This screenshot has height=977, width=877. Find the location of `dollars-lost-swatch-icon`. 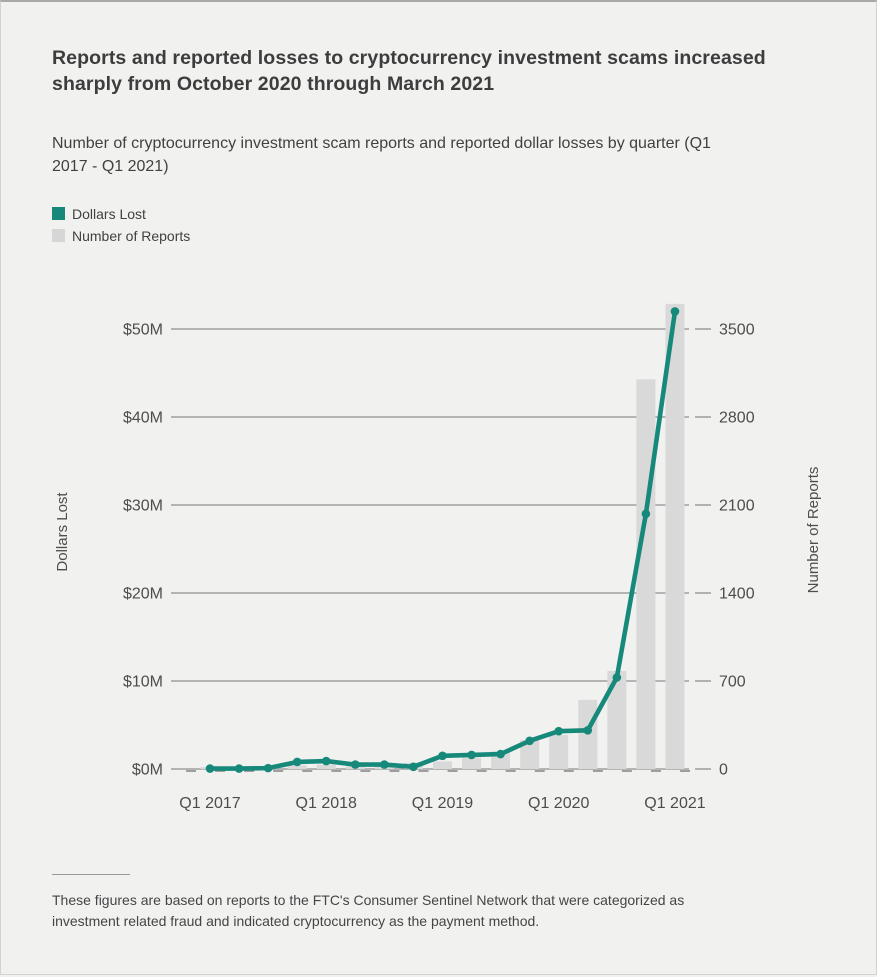

dollars-lost-swatch-icon is located at coordinates (58, 214).